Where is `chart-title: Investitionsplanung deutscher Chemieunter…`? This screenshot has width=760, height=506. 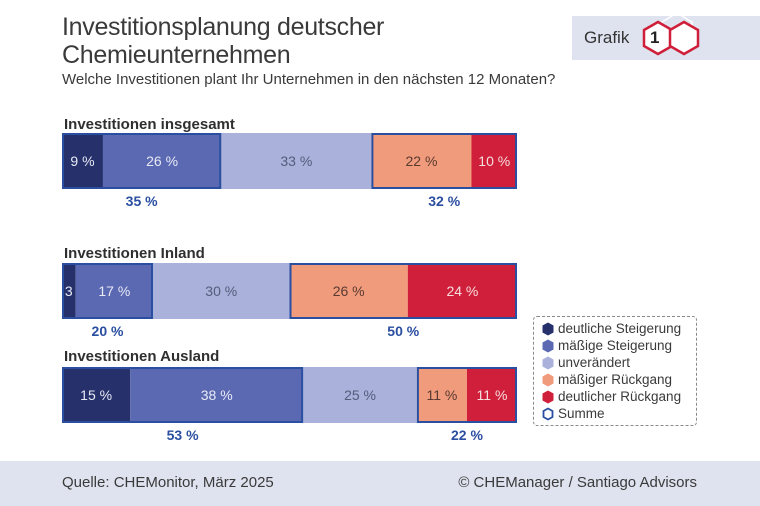
chart-title: Investitionsplanung deutscher Chemieunter… is located at coordinates (223, 41).